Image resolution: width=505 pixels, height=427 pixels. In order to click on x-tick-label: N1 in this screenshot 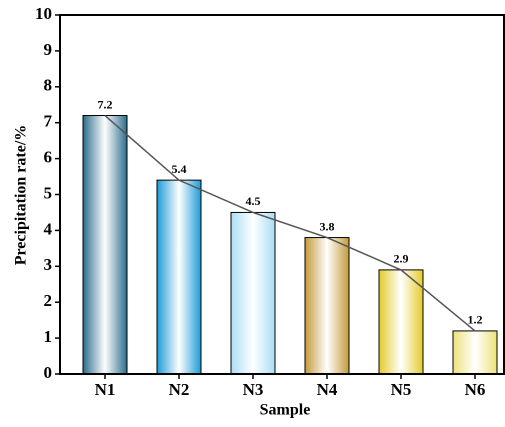, I will do `click(105, 389)`.